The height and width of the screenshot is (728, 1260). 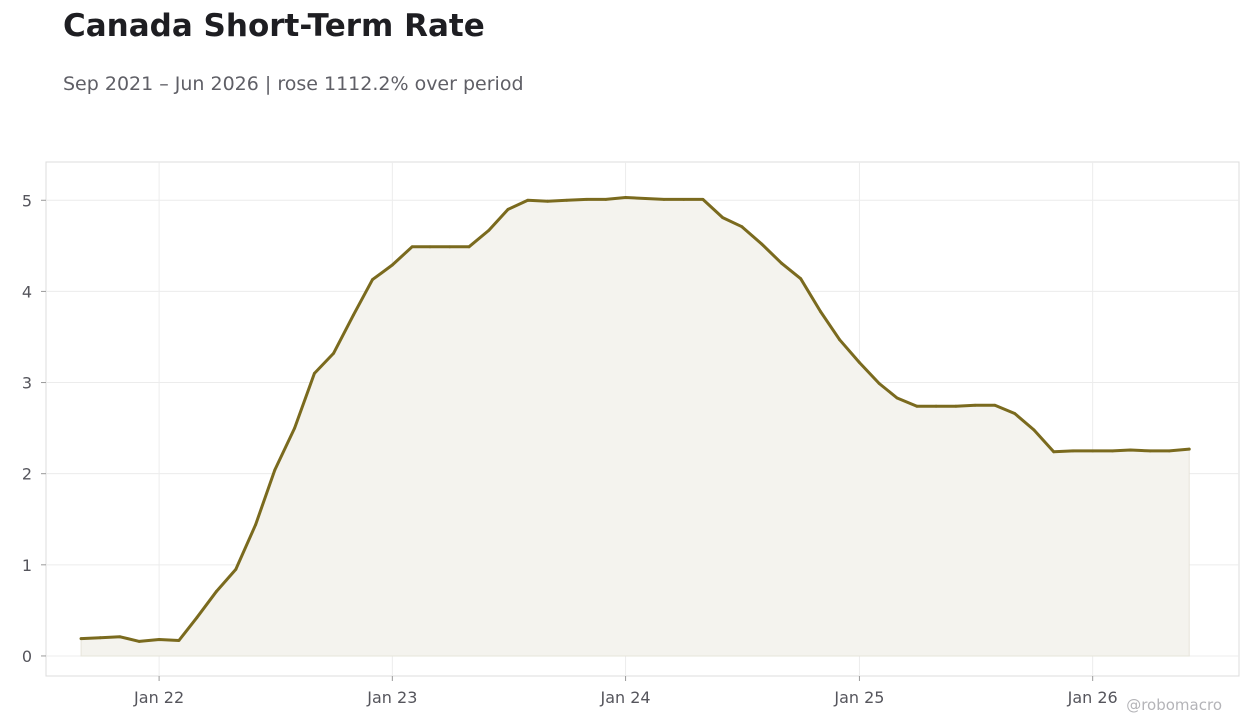 What do you see at coordinates (158, 697) in the screenshot?
I see `x-tick-label: Jan 22` at bounding box center [158, 697].